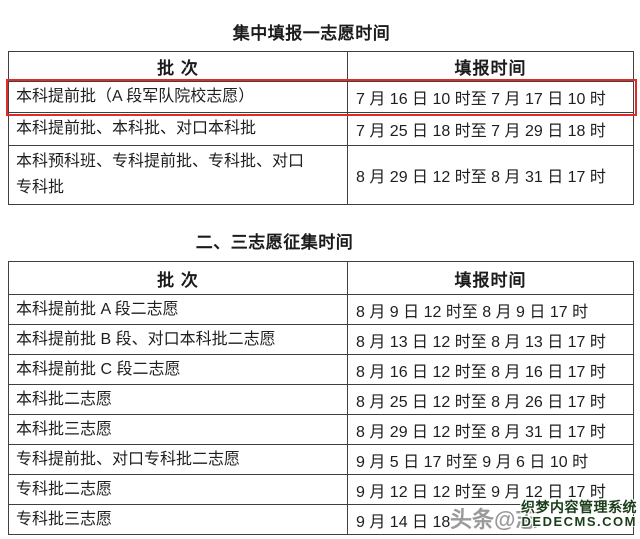  What do you see at coordinates (490, 309) in the screenshot?
I see `time-cell: 8 月 9 日 12 时至 8 月 9 日 17 时` at bounding box center [490, 309].